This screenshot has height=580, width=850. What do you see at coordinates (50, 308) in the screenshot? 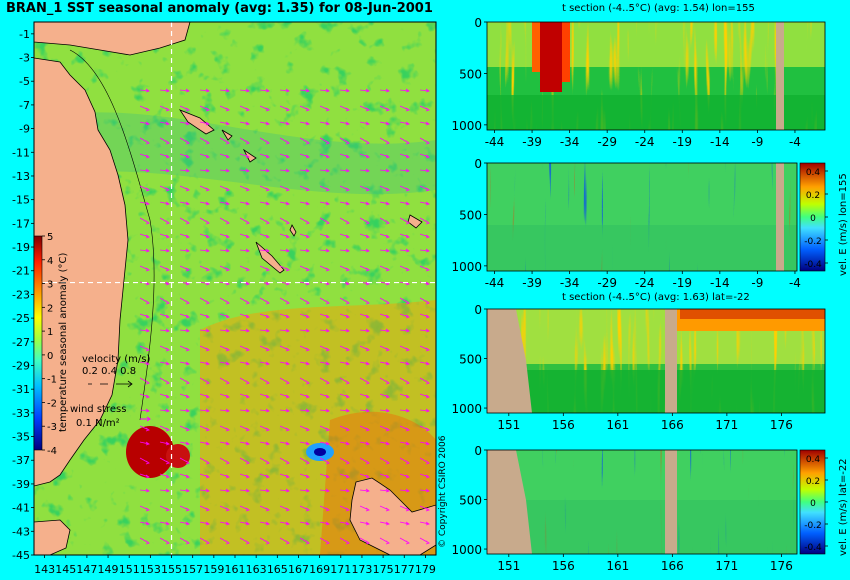
I see `anomaly-colorbar-tick-label: 2` at bounding box center [50, 308].